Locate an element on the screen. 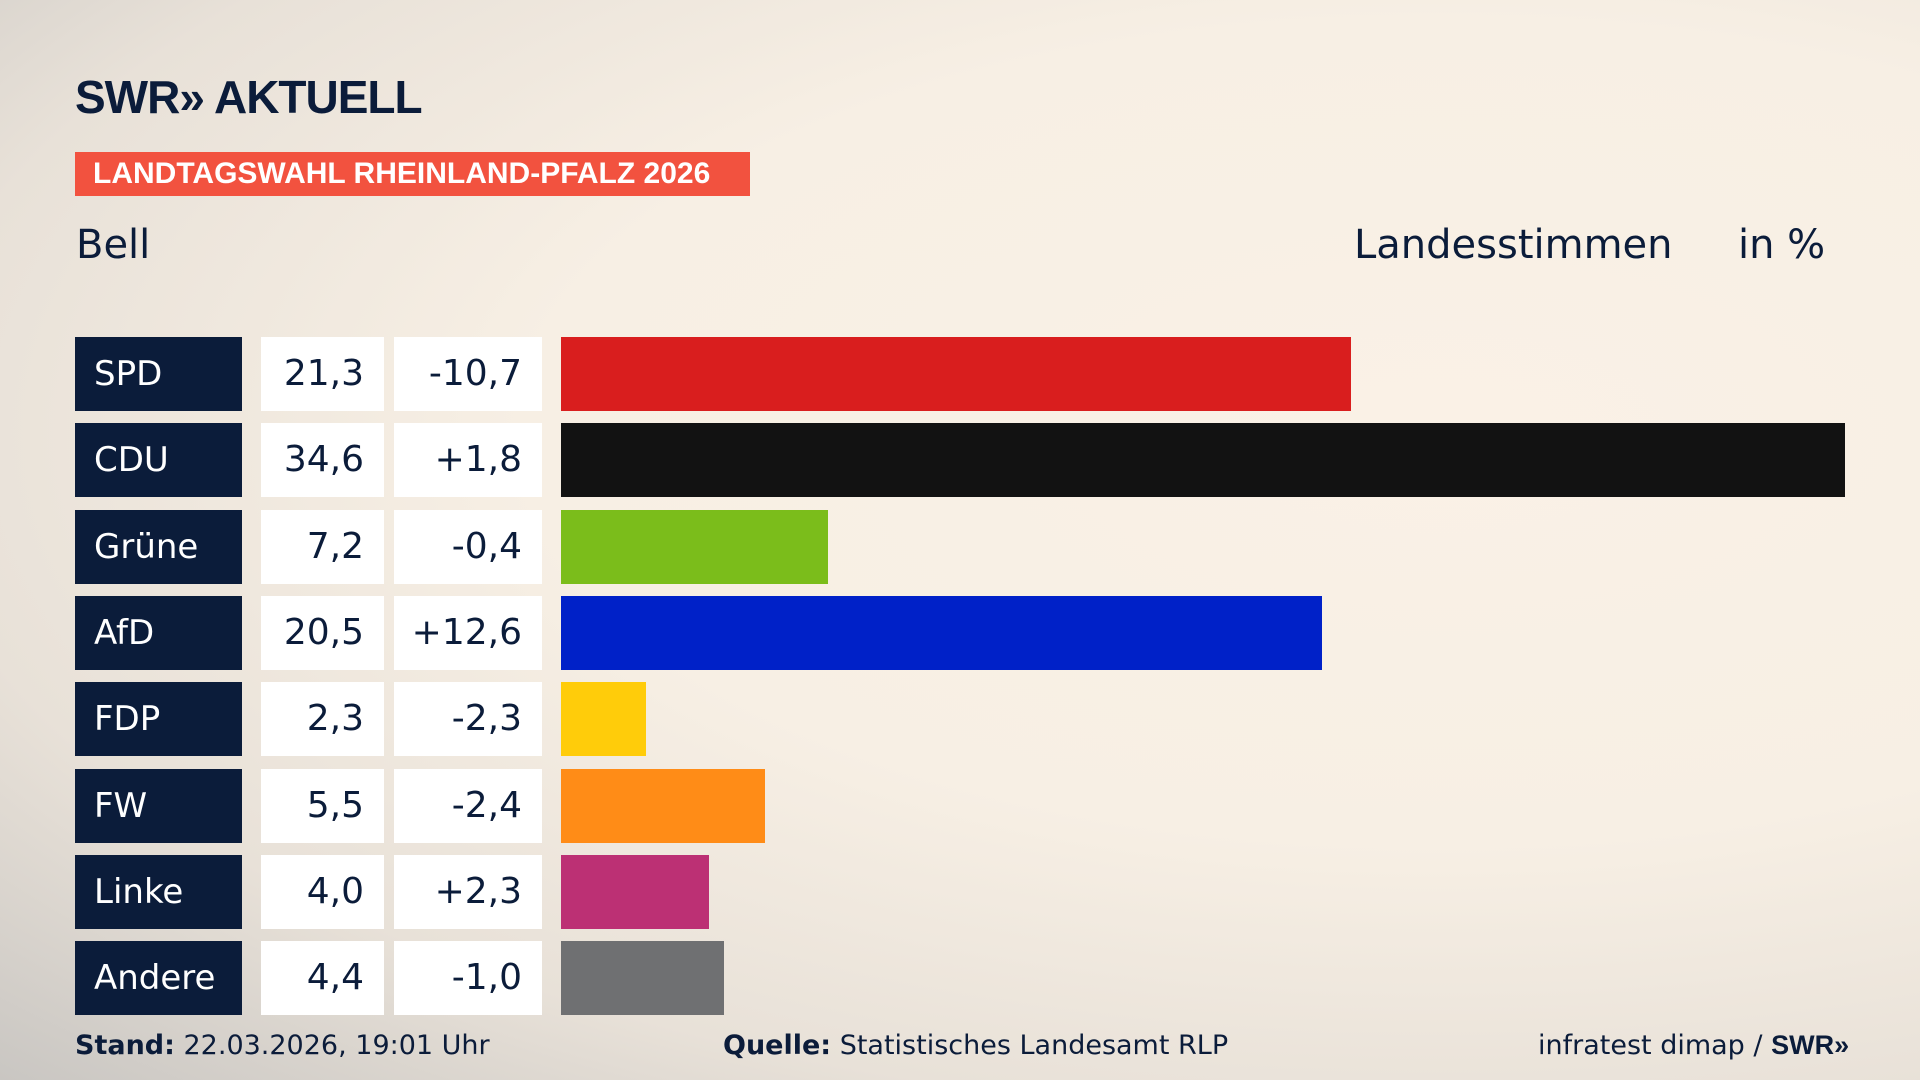 The image size is (1920, 1080). bar-cdu is located at coordinates (1203, 460).